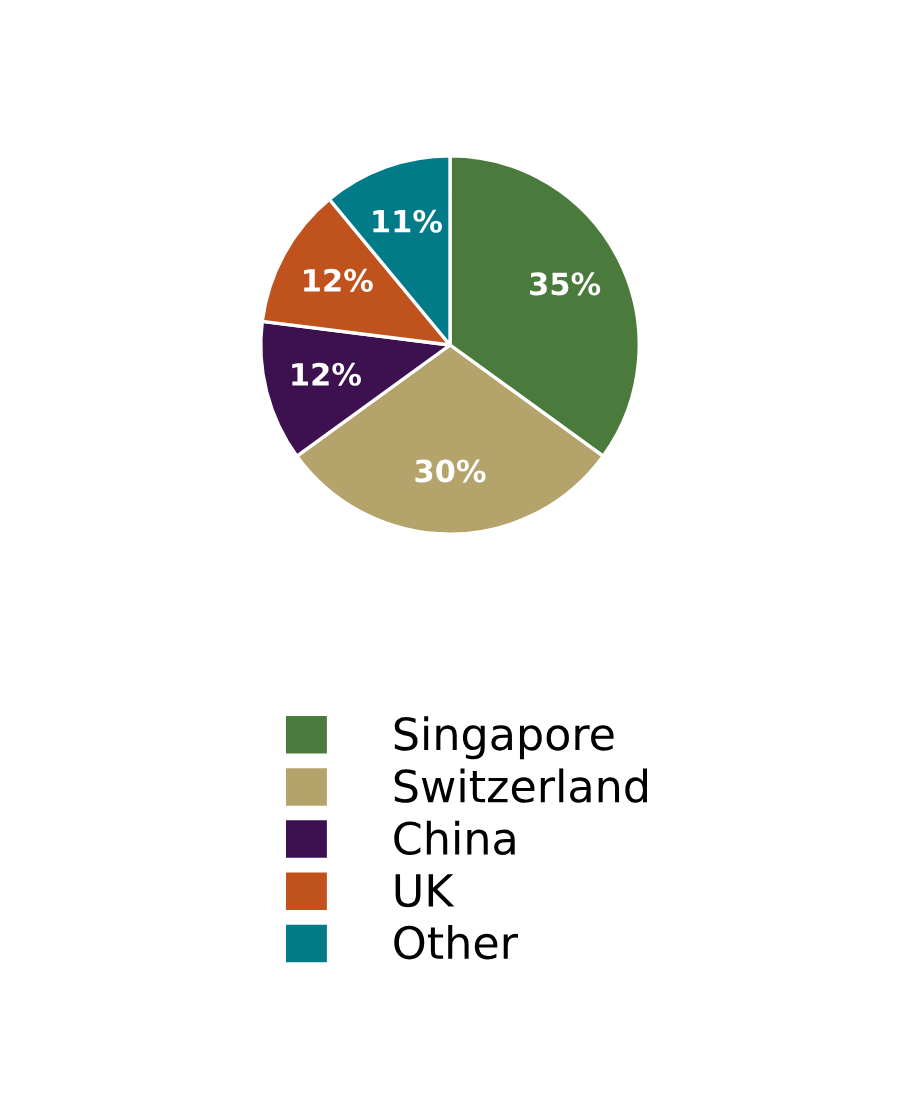  What do you see at coordinates (565, 284) in the screenshot?
I see `data-label: 35%` at bounding box center [565, 284].